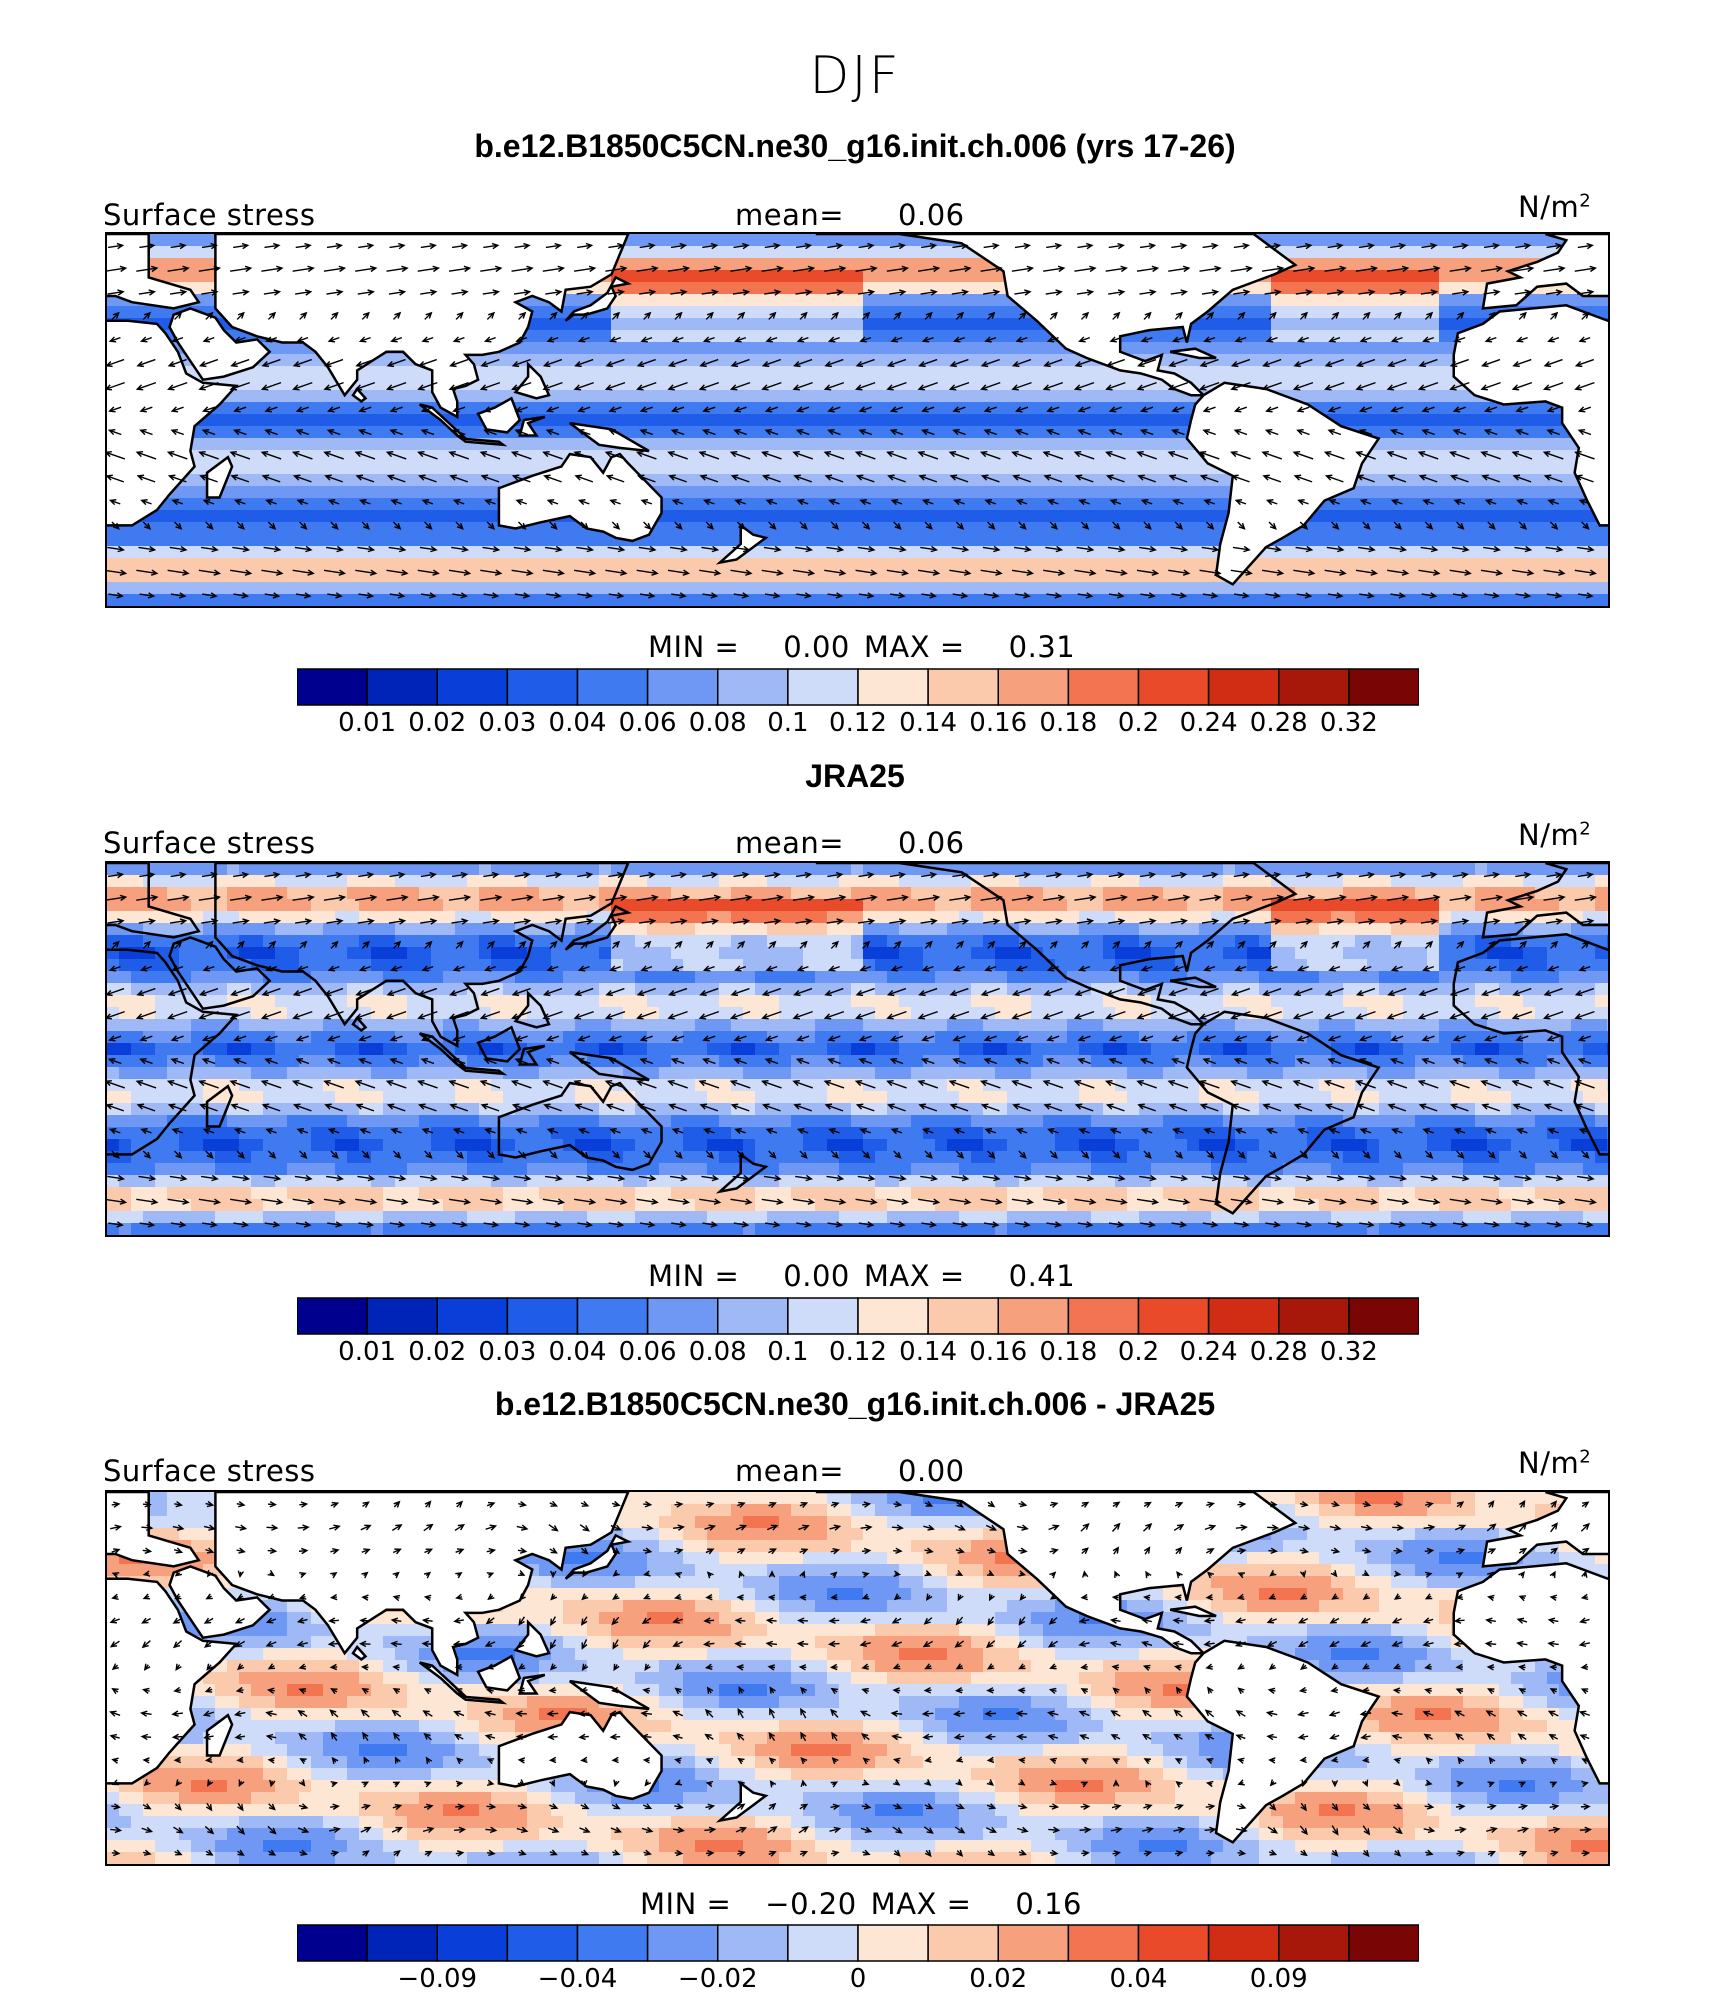 The height and width of the screenshot is (2011, 1710). Describe the element at coordinates (173, 423) in the screenshot. I see `coastline-africa` at that location.